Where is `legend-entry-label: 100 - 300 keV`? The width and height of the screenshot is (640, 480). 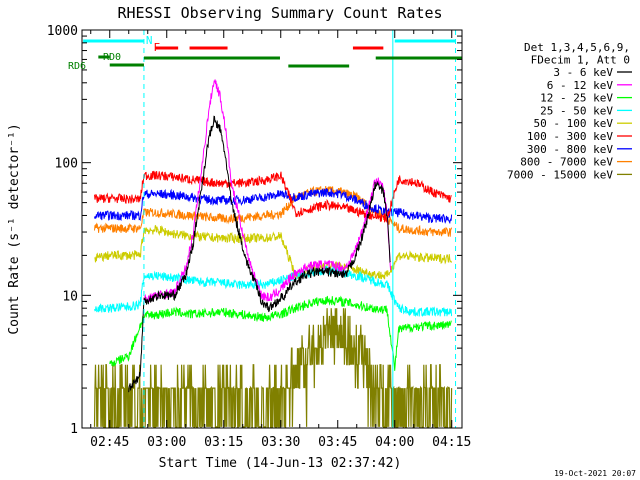
legend-entry-label: 100 - 300 keV is located at coordinates (570, 136).